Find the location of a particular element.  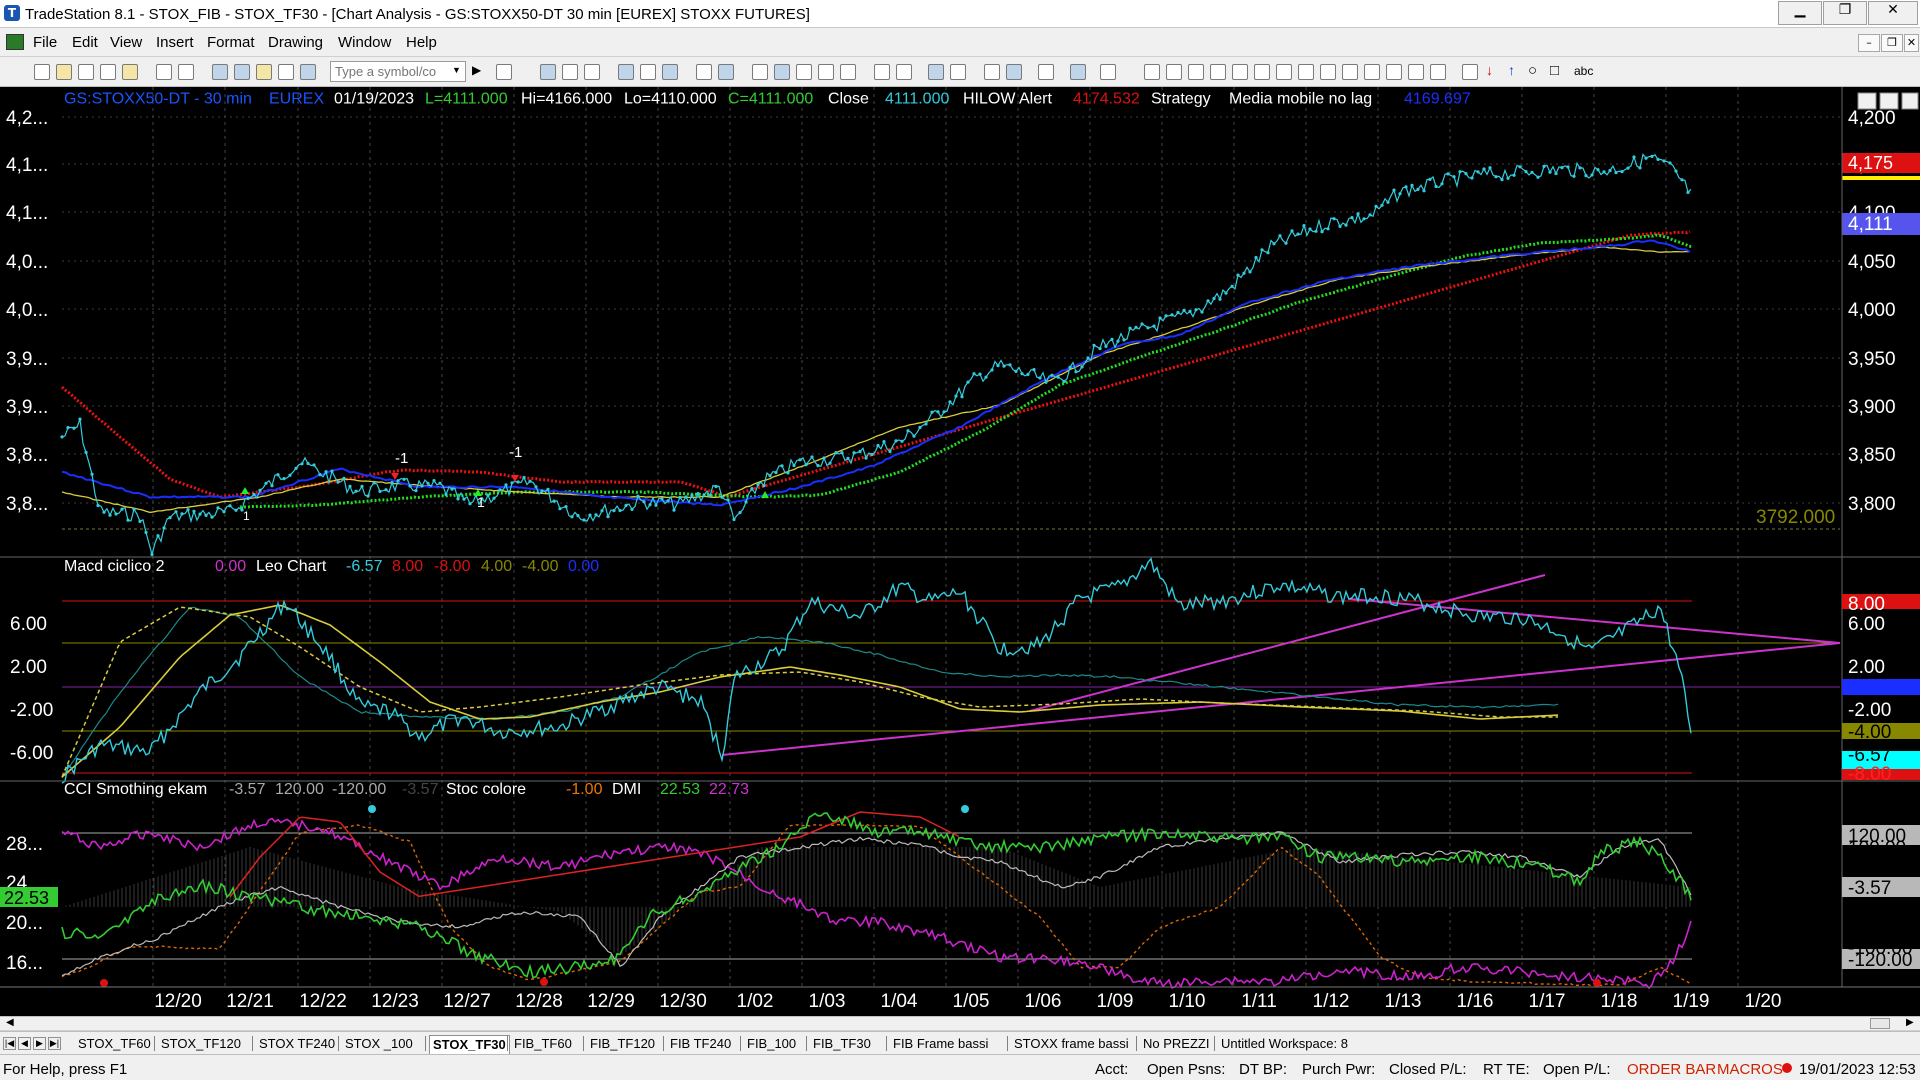

menu-window: Window is located at coordinates (365, 42).